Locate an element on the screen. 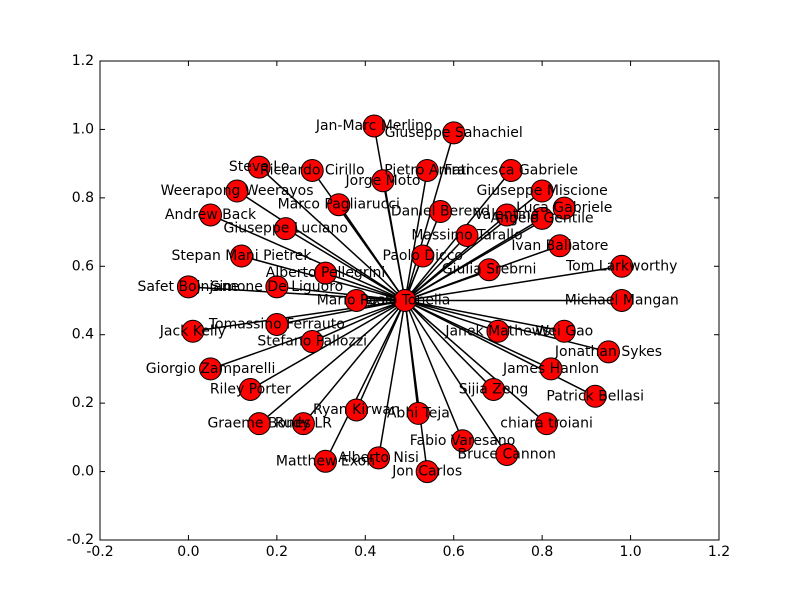  node-label: Wei Gao is located at coordinates (564, 331).